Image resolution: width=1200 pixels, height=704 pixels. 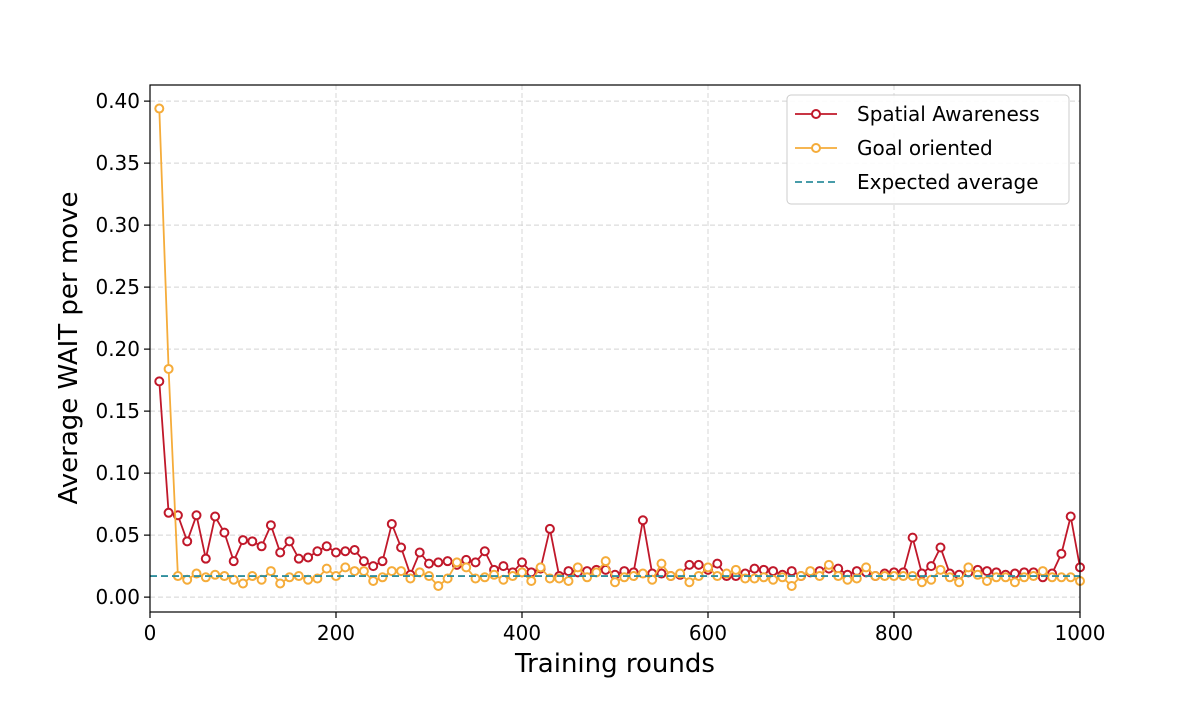 What do you see at coordinates (522, 633) in the screenshot?
I see `x-tick-label: 400` at bounding box center [522, 633].